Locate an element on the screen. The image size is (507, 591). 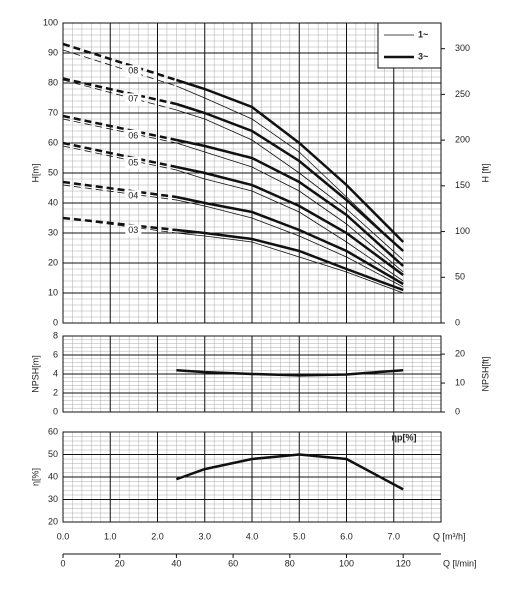
legend-box is located at coordinates (409, 45).